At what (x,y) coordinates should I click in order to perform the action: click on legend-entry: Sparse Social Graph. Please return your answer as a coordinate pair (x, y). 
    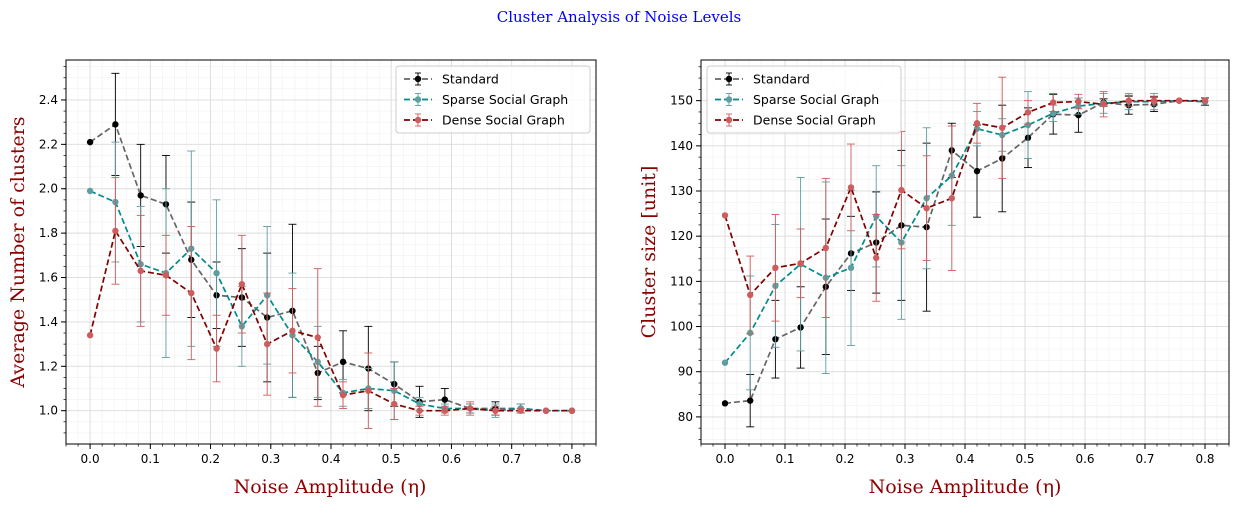
    Looking at the image, I should click on (797, 99).